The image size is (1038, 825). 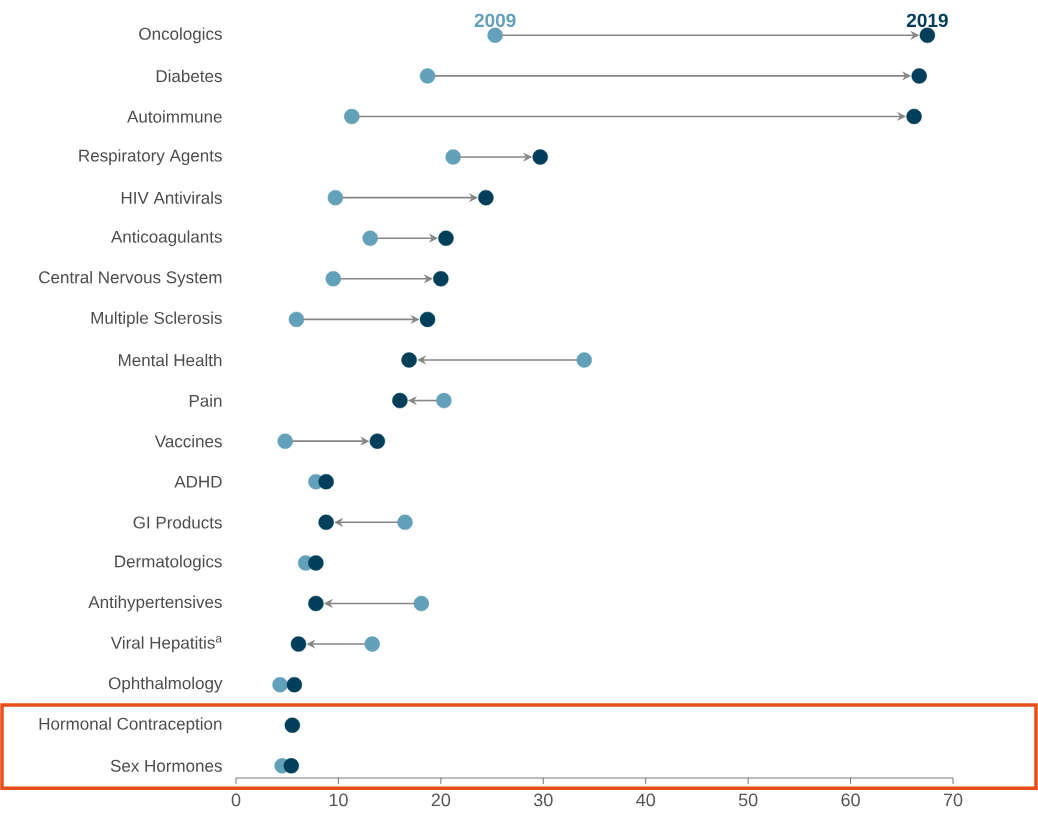 I want to click on y-tick-label: Viral Hepatitis$^{a}$, so click(x=166, y=644).